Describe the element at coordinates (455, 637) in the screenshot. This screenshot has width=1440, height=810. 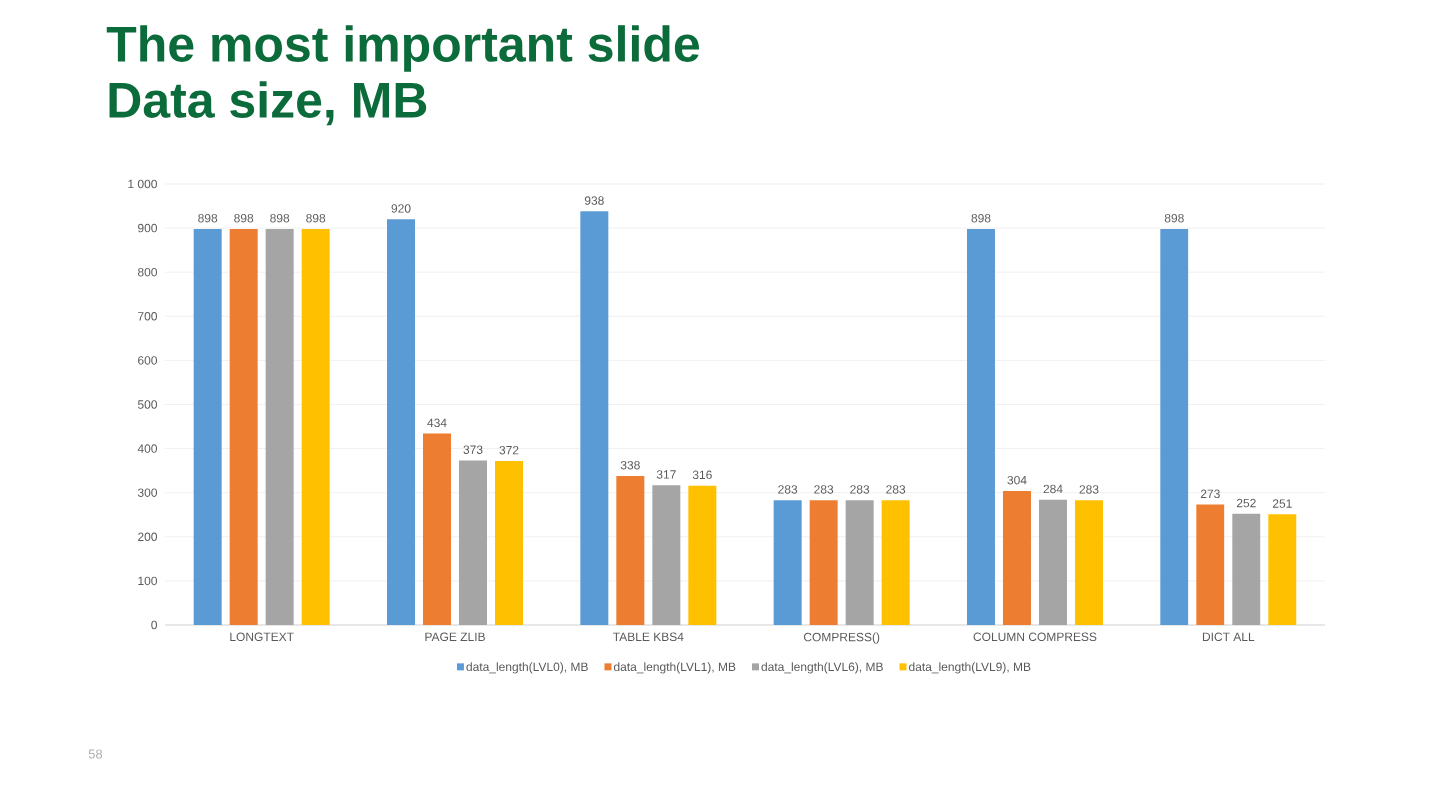
I see `x-tick-label: PAGE ZLIB` at that location.